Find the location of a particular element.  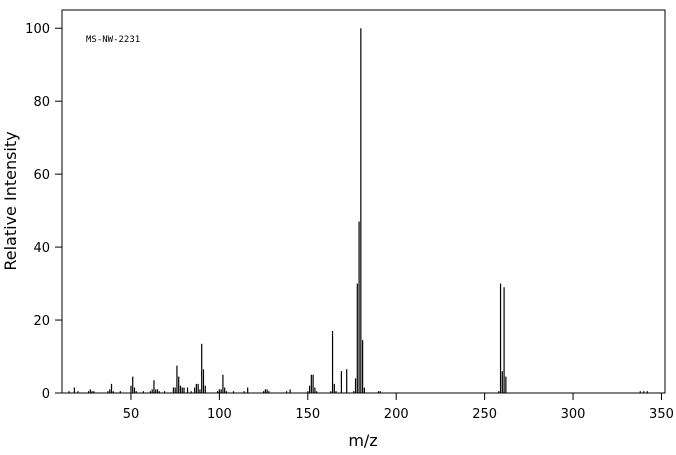

x-tick-label: 350 is located at coordinates (661, 414).